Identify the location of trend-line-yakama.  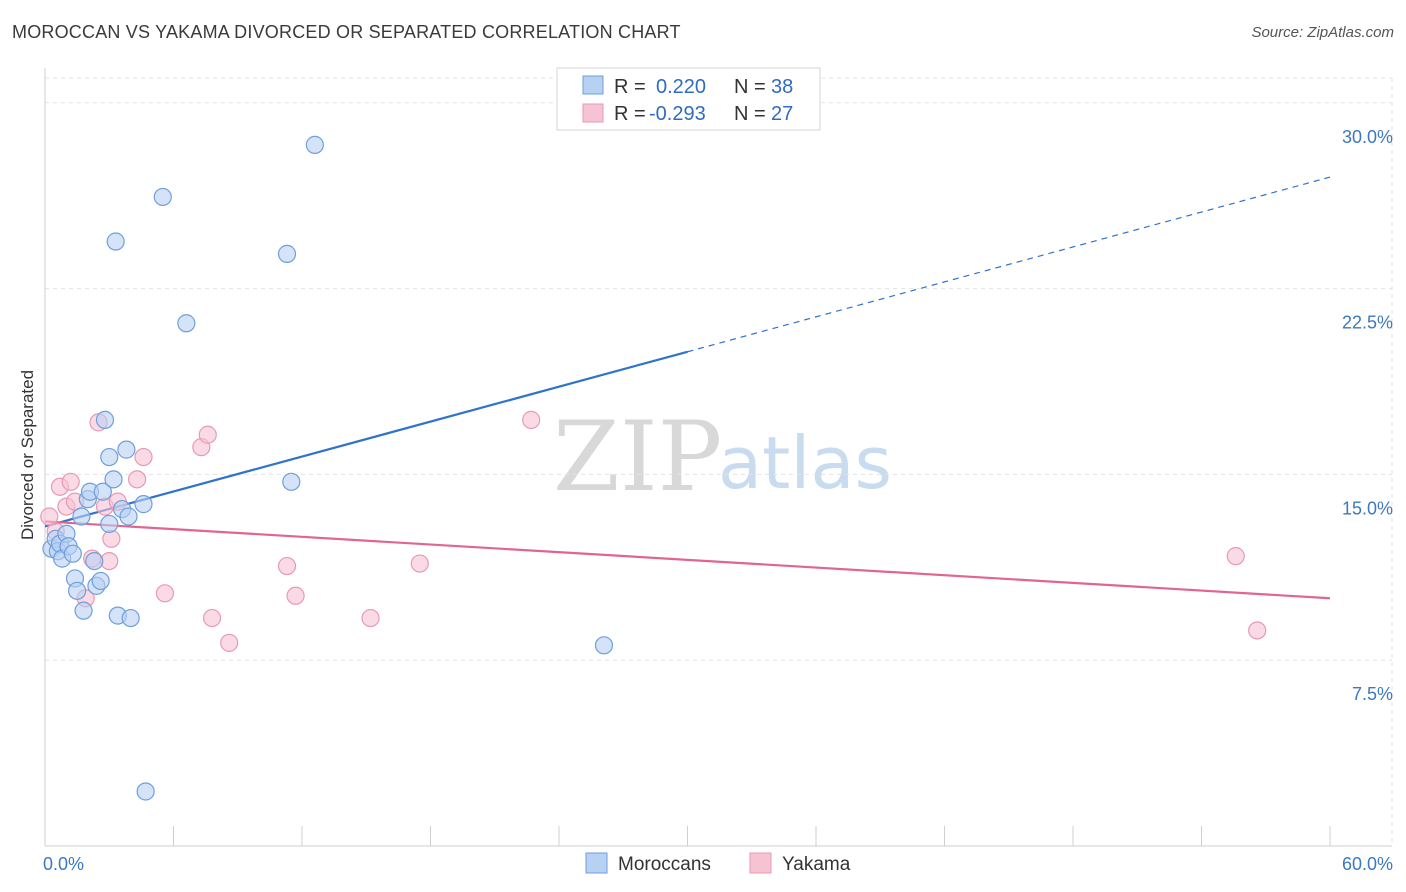
(687, 560).